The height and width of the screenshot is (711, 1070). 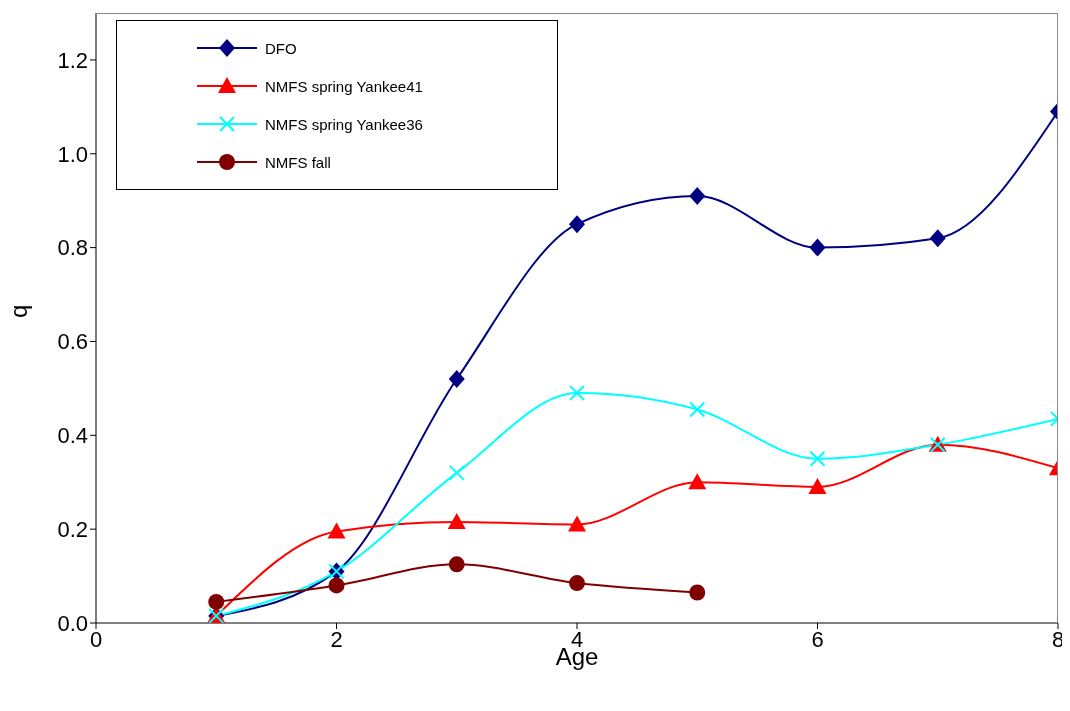 What do you see at coordinates (72, 60) in the screenshot?
I see `y-tick-label: 1.2` at bounding box center [72, 60].